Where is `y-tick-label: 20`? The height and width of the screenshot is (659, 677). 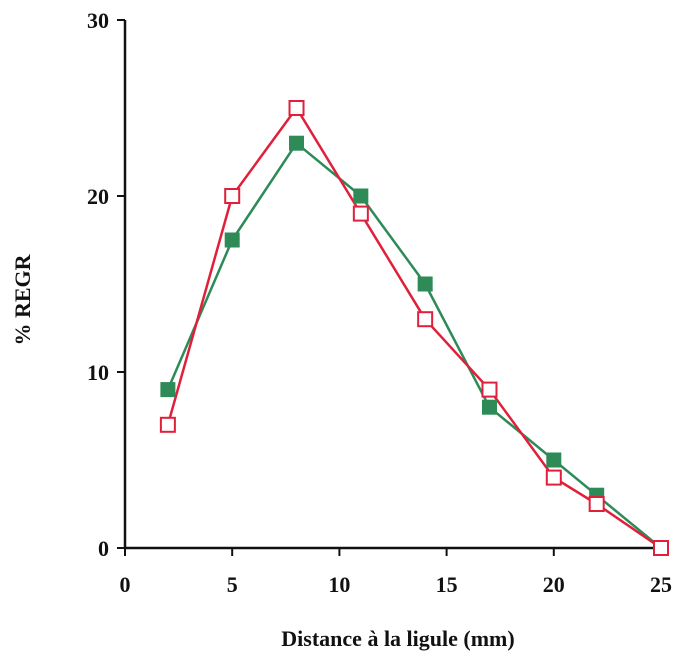 y-tick-label: 20 is located at coordinates (98, 196).